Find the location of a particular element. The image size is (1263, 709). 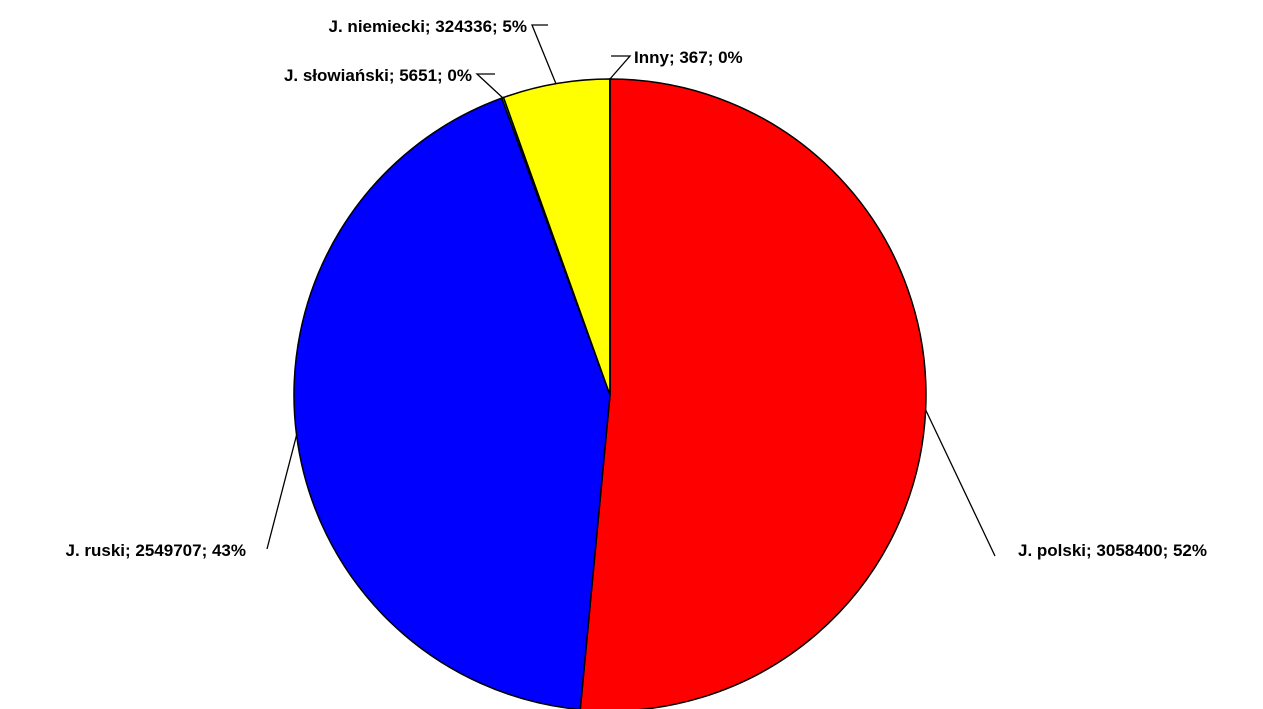

data-label-j-niemiecki: J. niemiecki; 324336; 5% is located at coordinates (428, 26).